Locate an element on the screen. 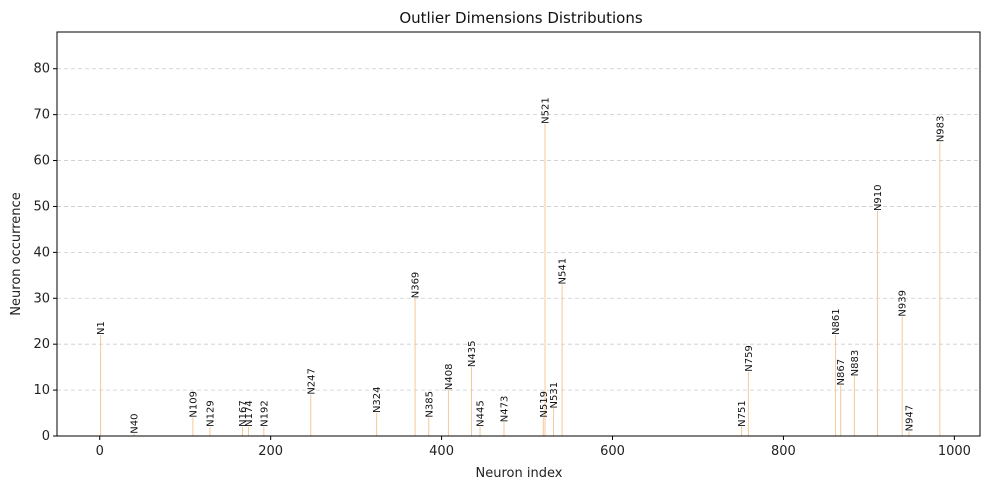 The image size is (989, 490). y-tick-label: 20 is located at coordinates (41, 344).